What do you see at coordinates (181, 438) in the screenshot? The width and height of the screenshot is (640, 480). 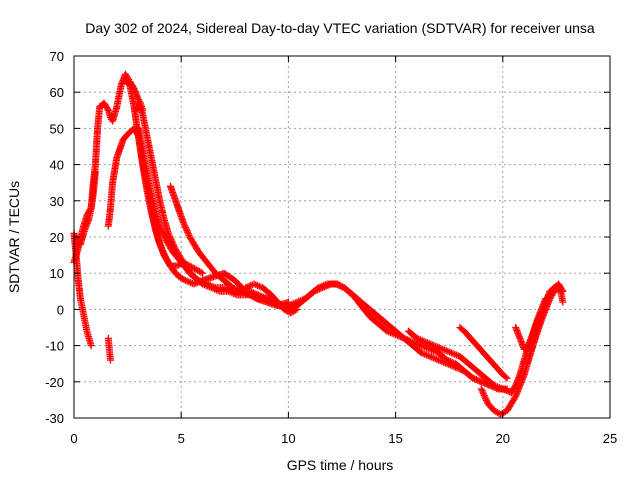 I see `x-tick-label: 5` at bounding box center [181, 438].